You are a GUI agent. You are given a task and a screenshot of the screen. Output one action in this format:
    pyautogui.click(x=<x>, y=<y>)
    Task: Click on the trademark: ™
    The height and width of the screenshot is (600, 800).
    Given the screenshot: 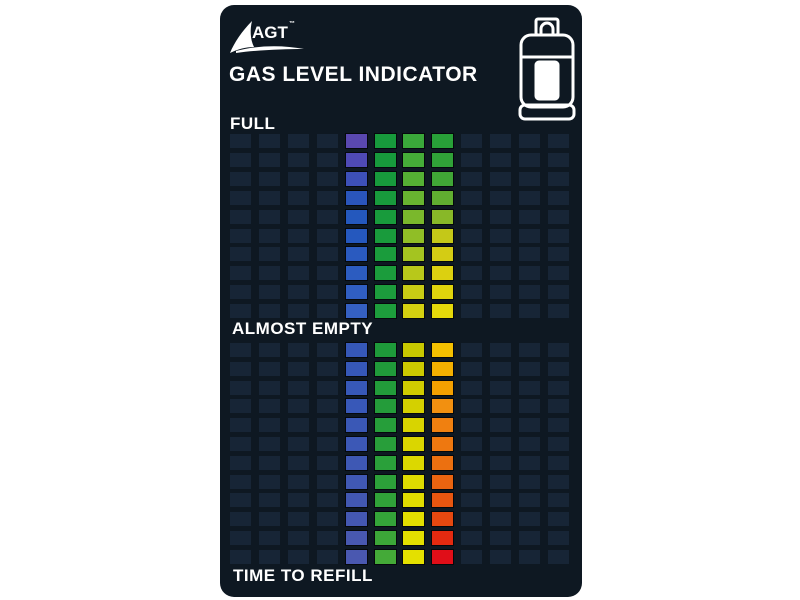 What is the action you would take?
    pyautogui.click(x=292, y=24)
    